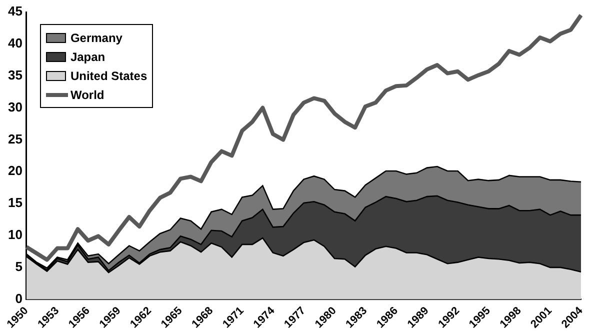 This screenshot has height=331, width=603. Describe the element at coordinates (15, 106) in the screenshot. I see `y-tick-label: 30` at that location.